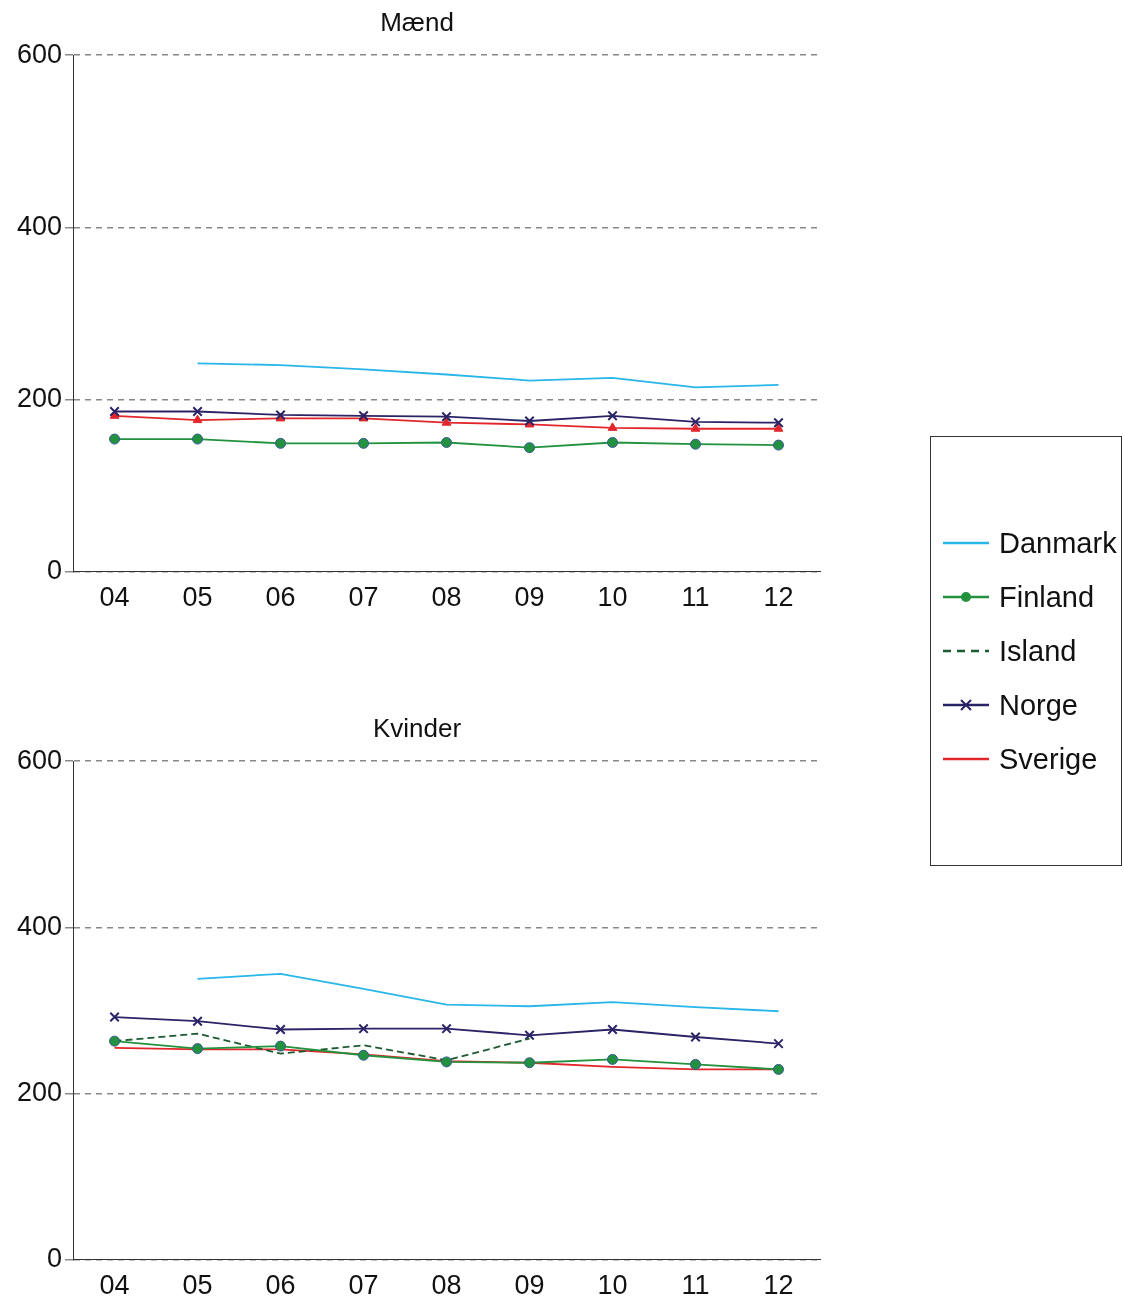  Describe the element at coordinates (417, 727) in the screenshot. I see `chart-title: Kvinder` at that location.